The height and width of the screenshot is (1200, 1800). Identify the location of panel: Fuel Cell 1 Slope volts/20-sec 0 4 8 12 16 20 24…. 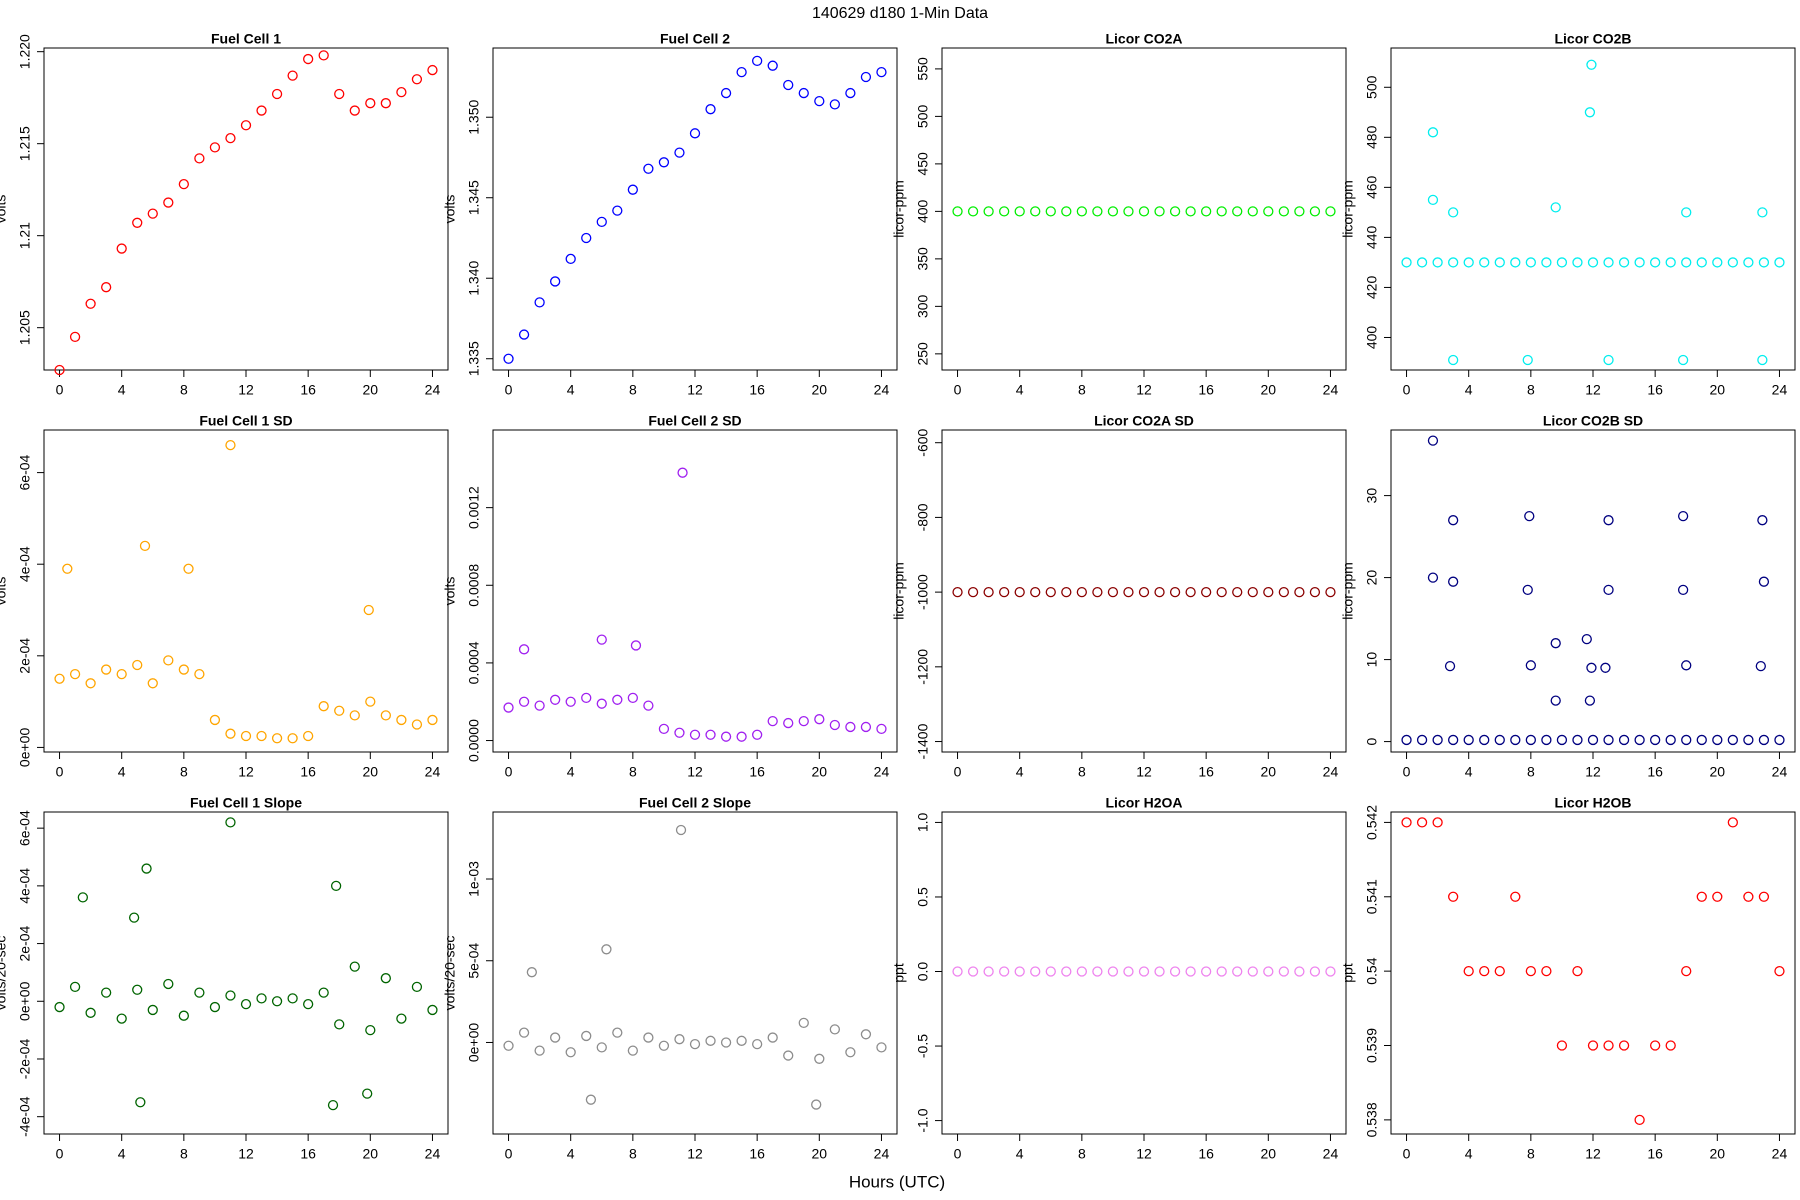
(224, 978).